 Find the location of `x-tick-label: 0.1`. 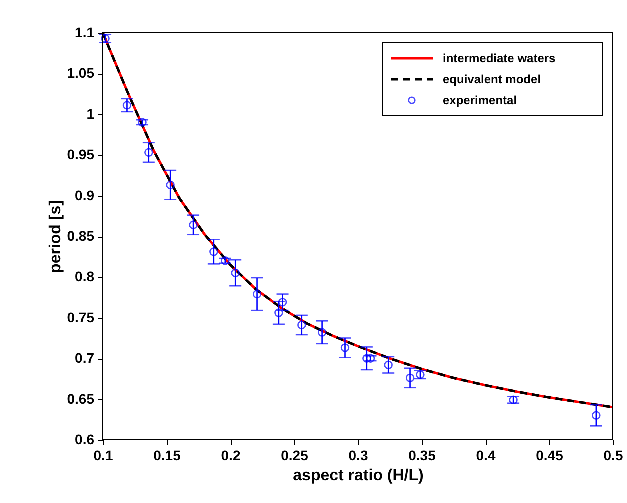

x-tick-label: 0.1 is located at coordinates (104, 456).